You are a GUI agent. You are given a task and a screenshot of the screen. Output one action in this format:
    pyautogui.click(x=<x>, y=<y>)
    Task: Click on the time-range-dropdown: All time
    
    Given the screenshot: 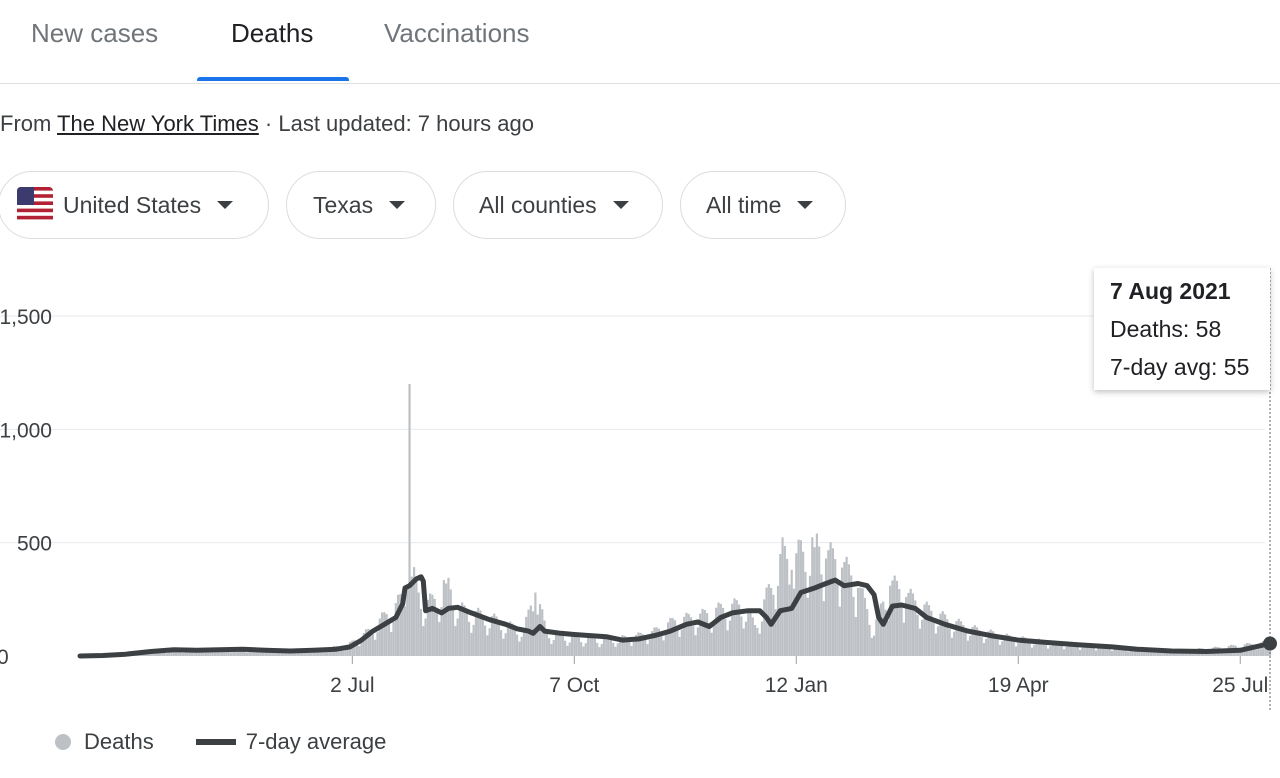 What is the action you would take?
    pyautogui.click(x=763, y=205)
    